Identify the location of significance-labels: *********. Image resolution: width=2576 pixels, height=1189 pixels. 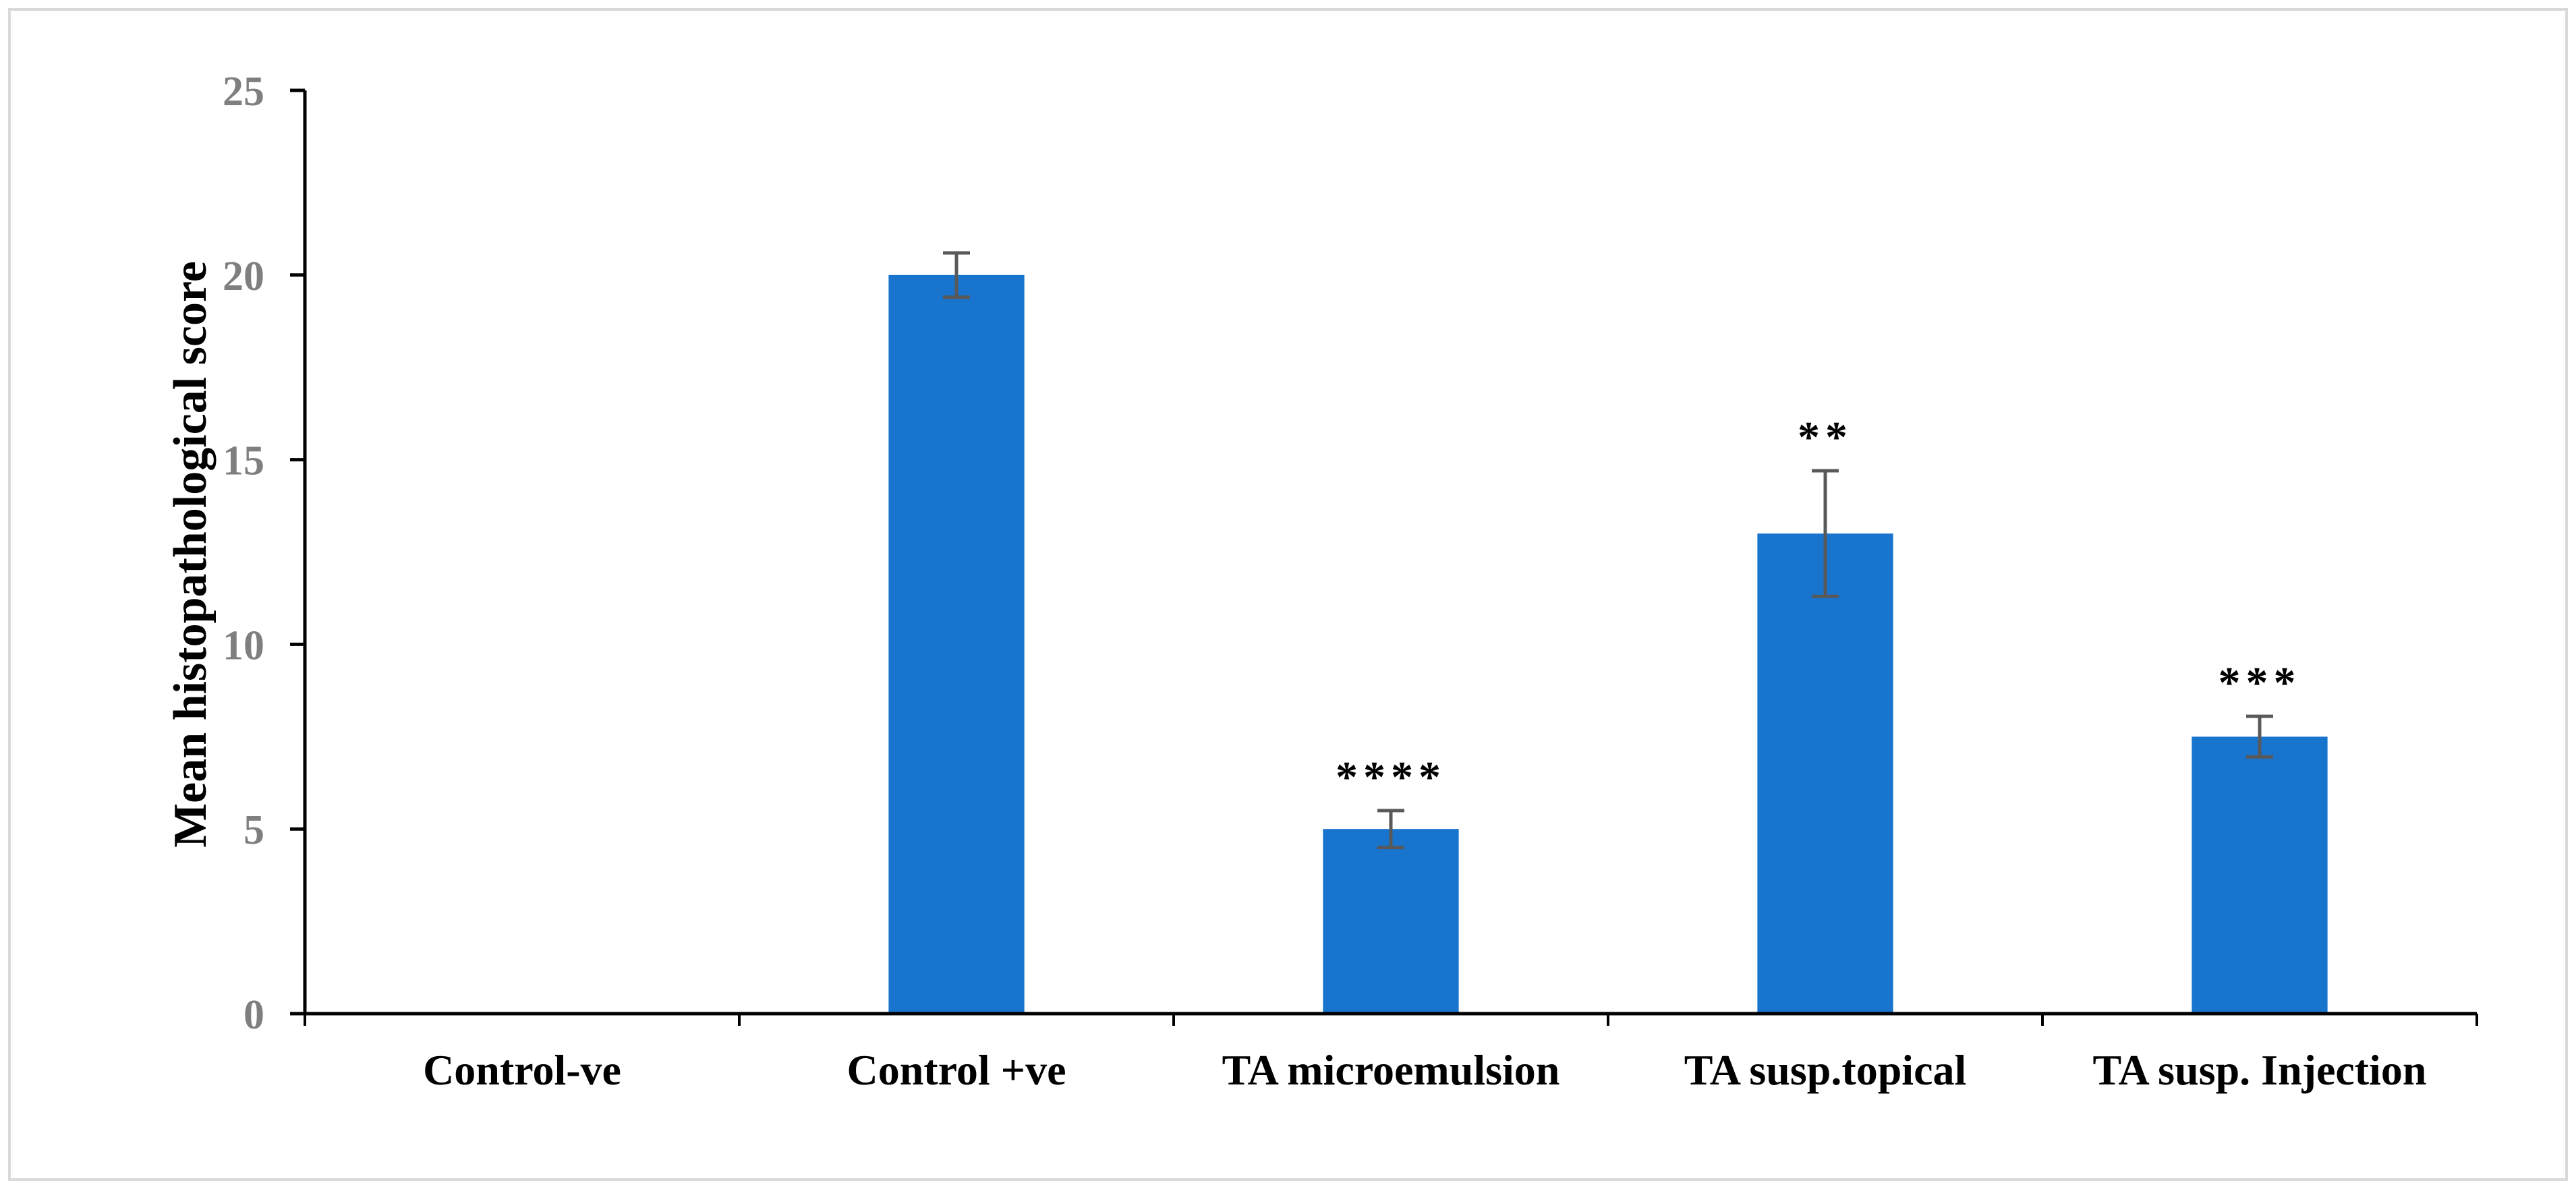
(1818, 607).